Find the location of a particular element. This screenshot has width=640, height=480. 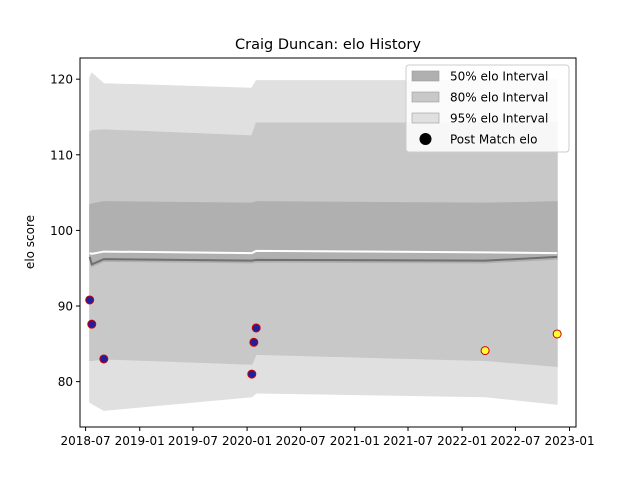

x-tick-label: 2018-07 is located at coordinates (86, 441).